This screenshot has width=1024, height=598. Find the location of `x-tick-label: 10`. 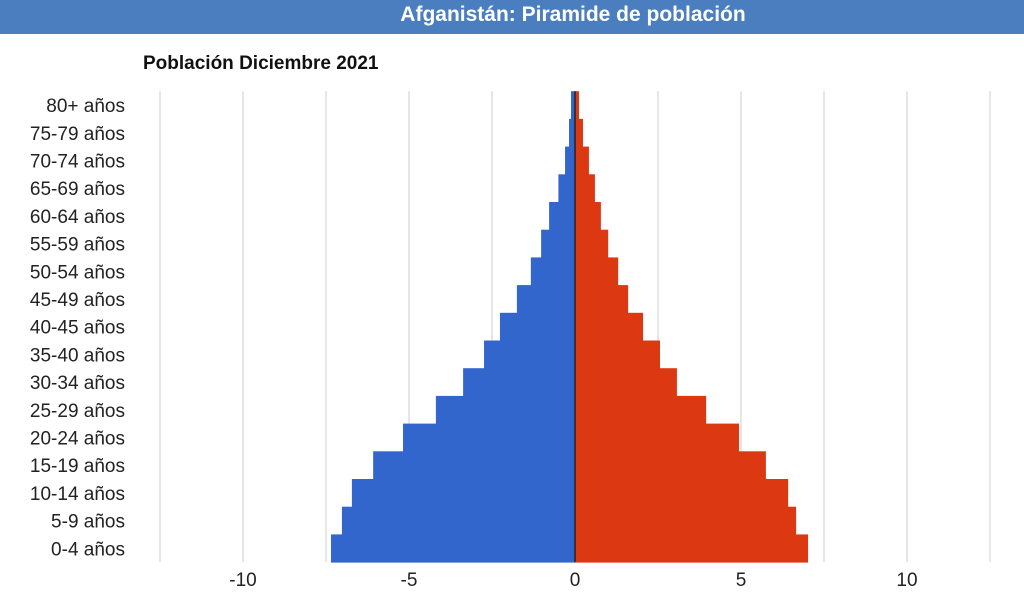

x-tick-label: 10 is located at coordinates (906, 580).